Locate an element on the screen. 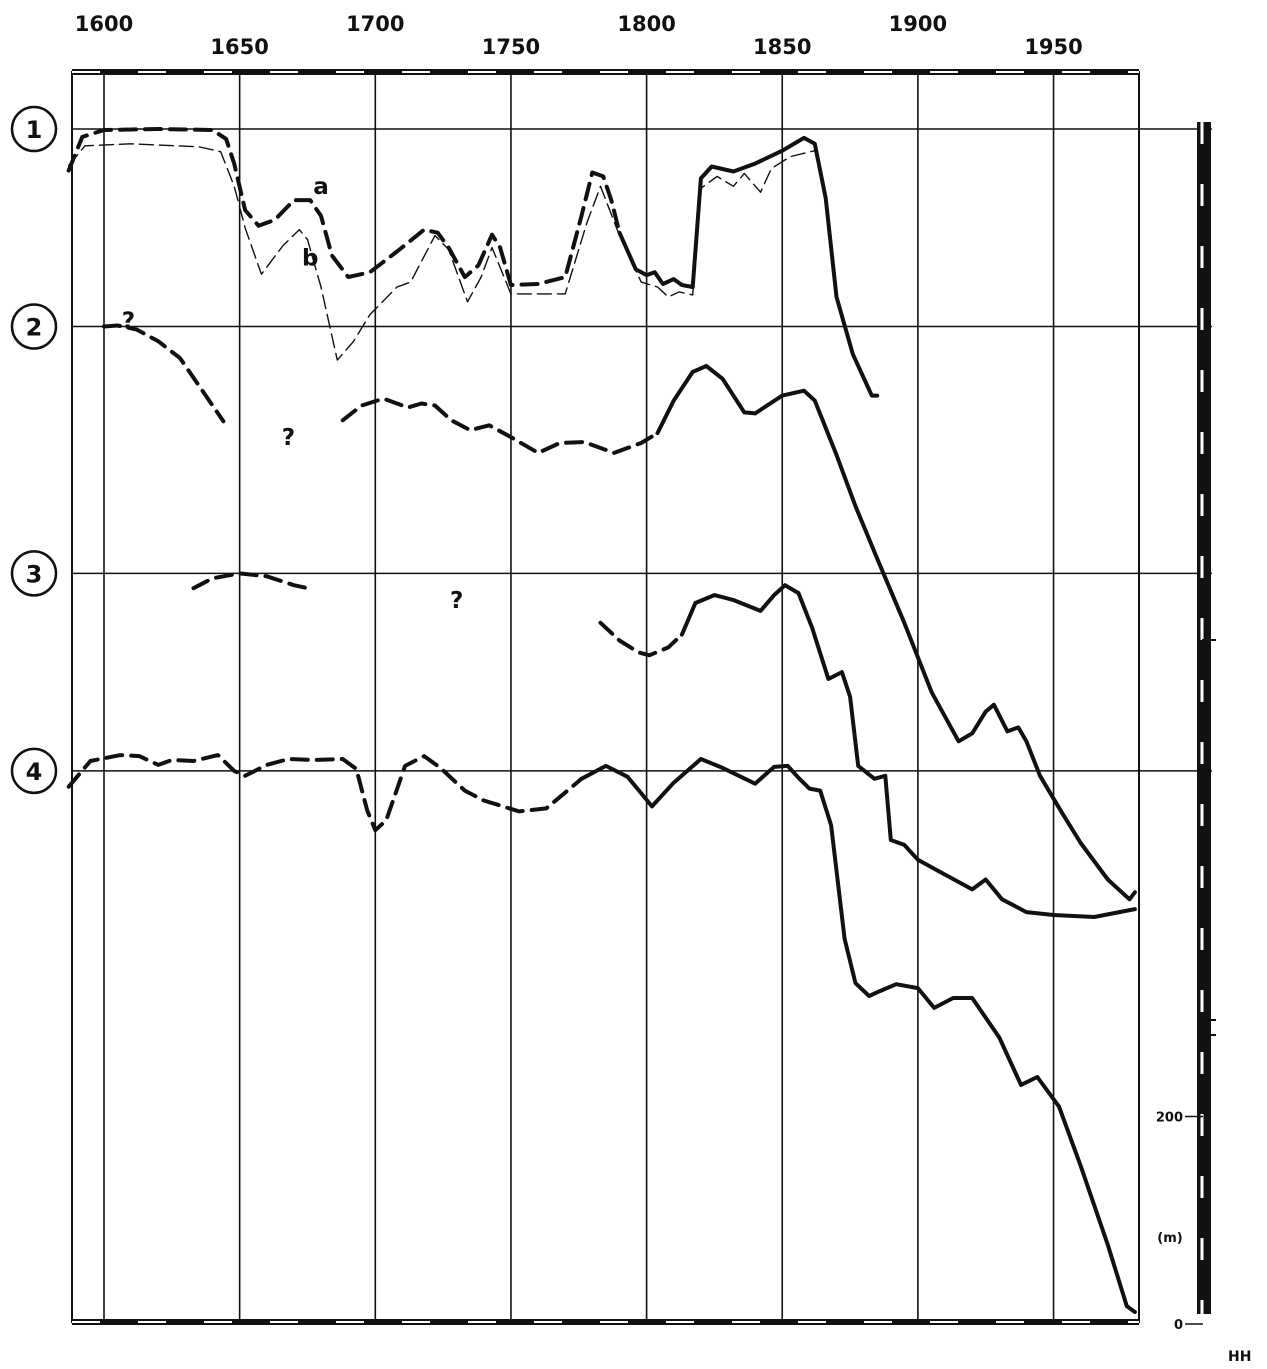 The width and height of the screenshot is (1267, 1369). tick-label-1800: 1800 is located at coordinates (646, 24).